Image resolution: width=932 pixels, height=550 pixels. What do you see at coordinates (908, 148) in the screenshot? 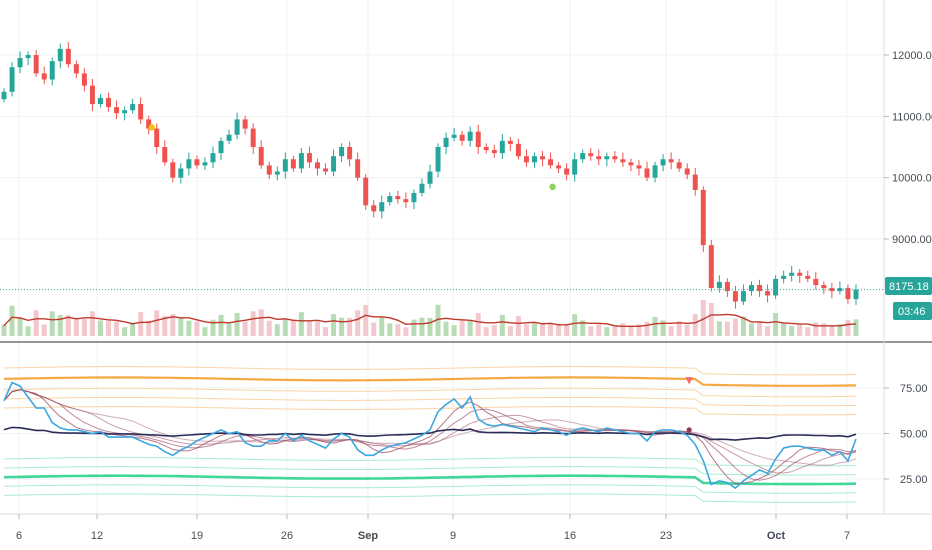
I see `price-axis: 12000.00 11000.00 10000.00 9000.00` at bounding box center [908, 148].